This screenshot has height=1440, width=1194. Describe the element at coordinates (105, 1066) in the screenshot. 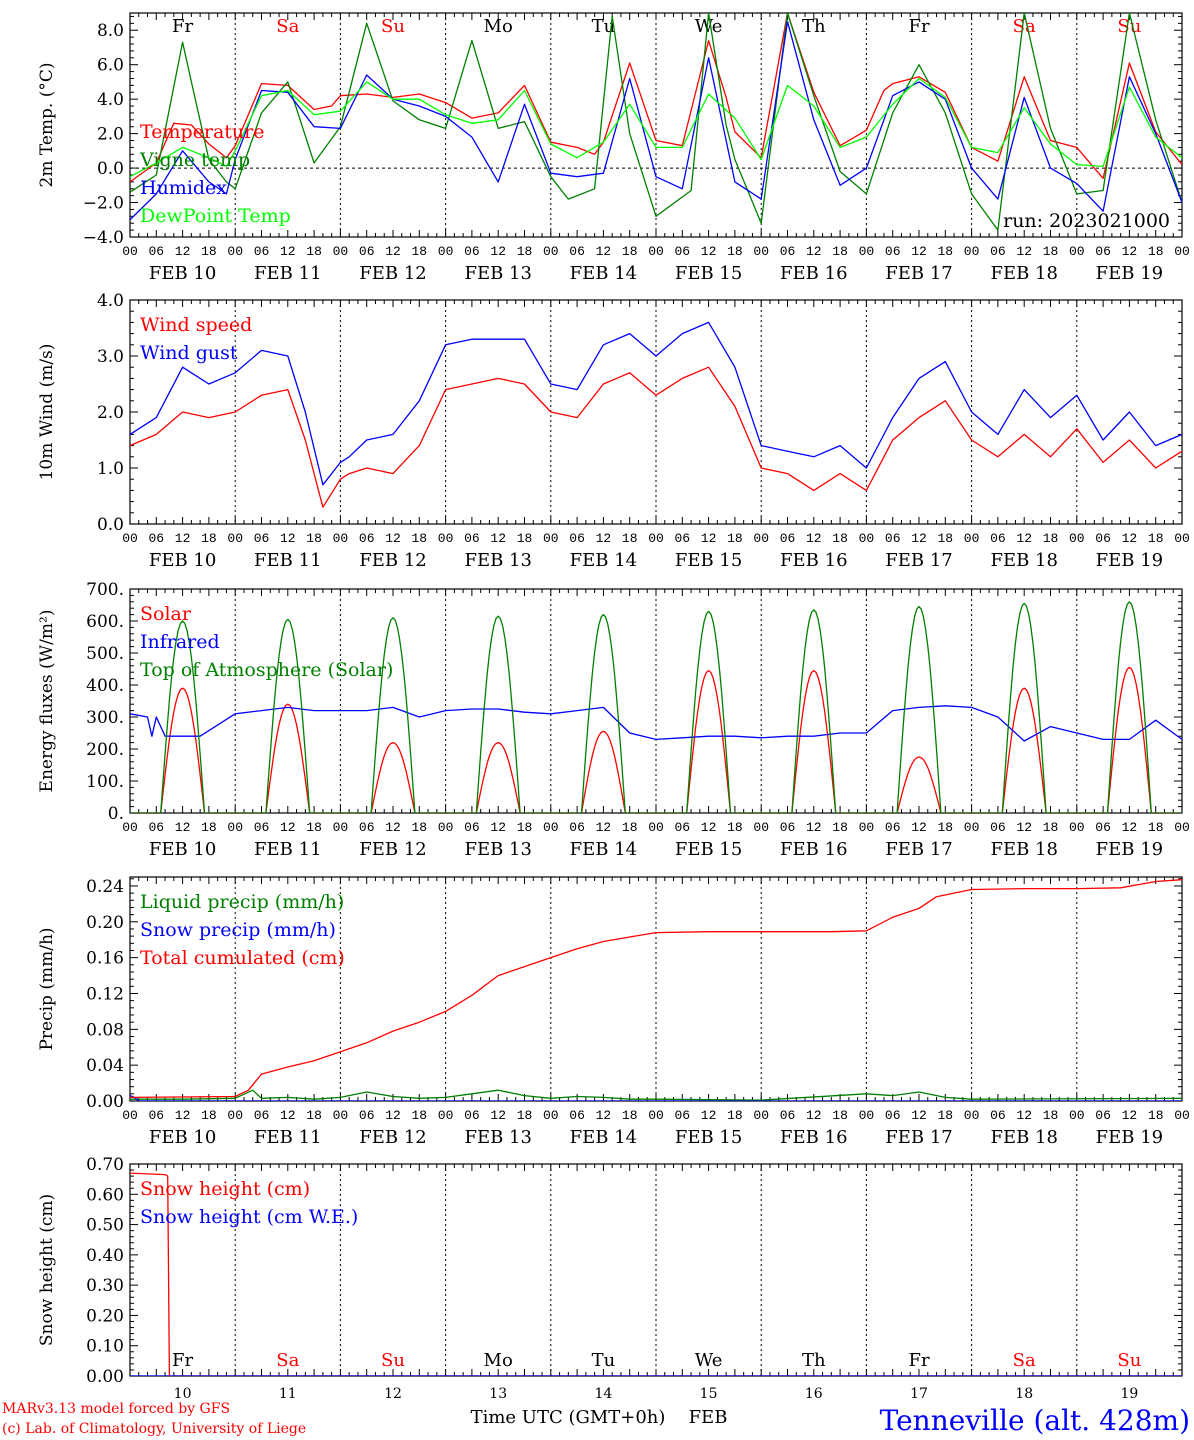

I see `y-tick-label: 0.04` at that location.